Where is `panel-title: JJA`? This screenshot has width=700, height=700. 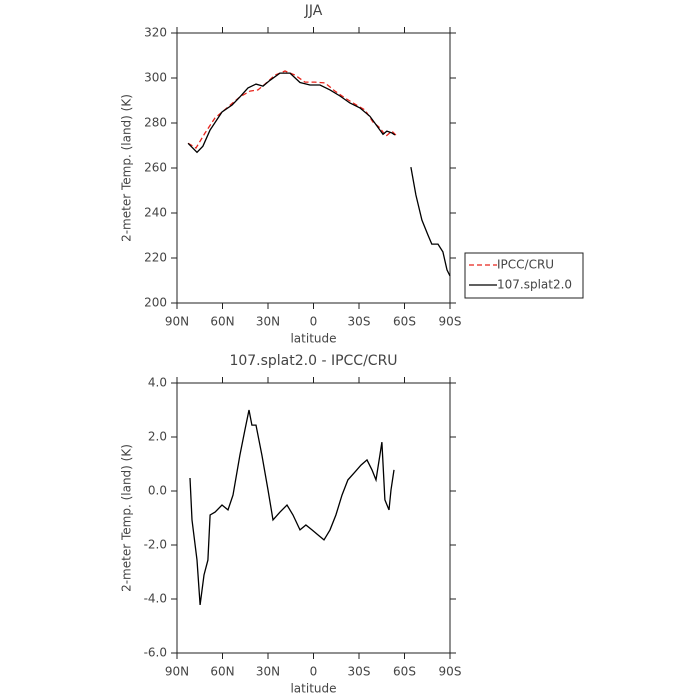 panel-title: JJA is located at coordinates (313, 11).